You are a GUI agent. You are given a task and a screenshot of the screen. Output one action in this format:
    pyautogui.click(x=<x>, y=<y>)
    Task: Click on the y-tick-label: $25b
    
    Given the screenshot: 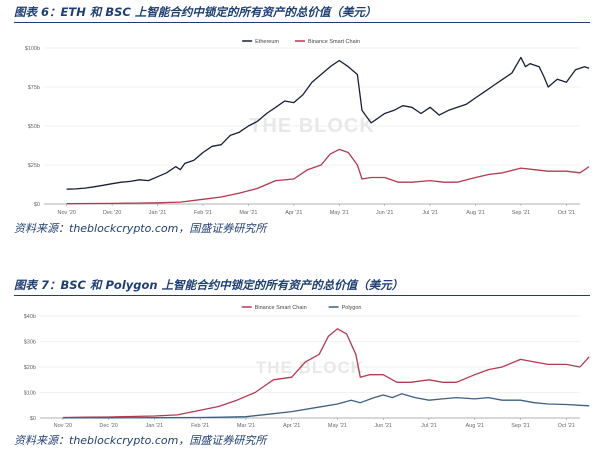 What is the action you would take?
    pyautogui.click(x=34, y=166)
    